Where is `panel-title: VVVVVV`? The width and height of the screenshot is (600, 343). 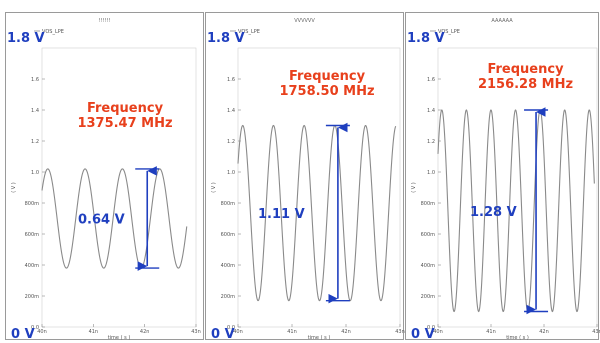 panel-title: VVVVVV is located at coordinates (304, 21).